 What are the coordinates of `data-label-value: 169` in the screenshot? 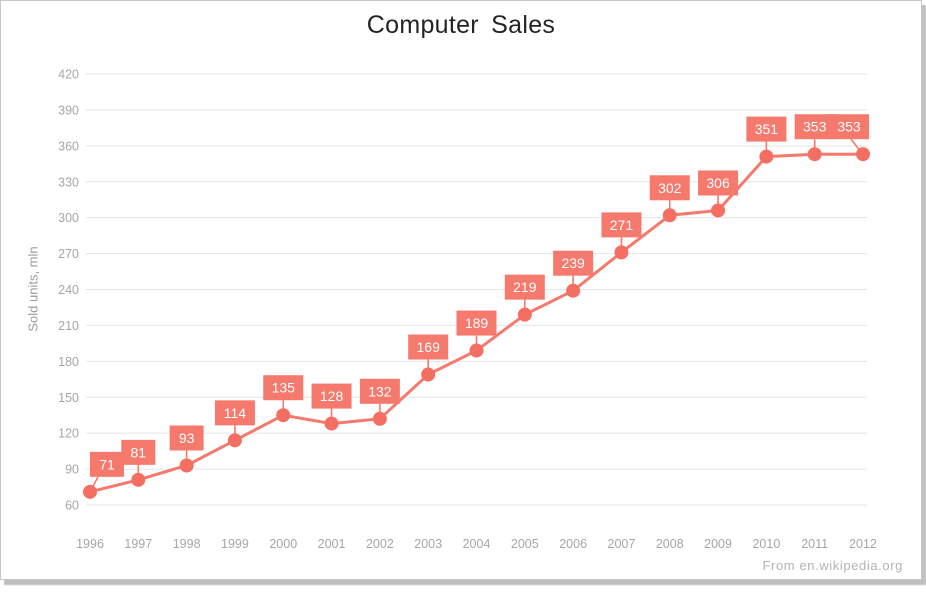 It's located at (429, 347).